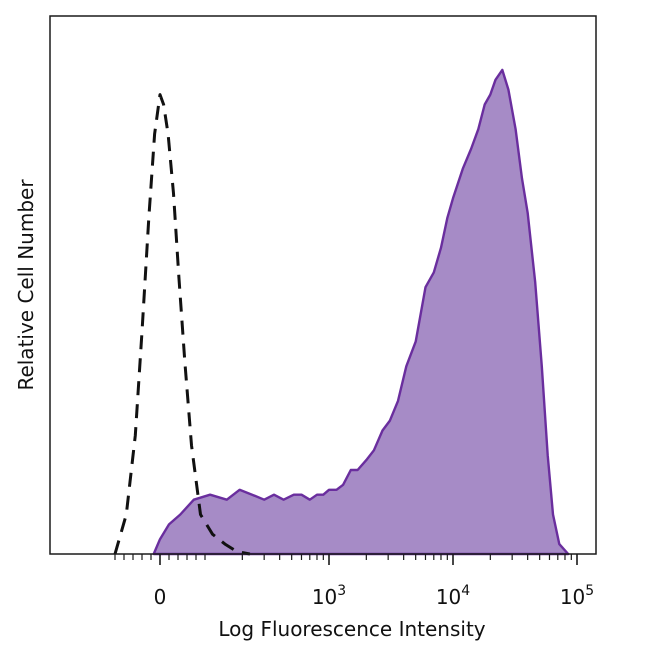 The image size is (650, 650). I want to click on x-tick-labels: 0 10³ 10⁴ 10⁵, so click(374, 596).